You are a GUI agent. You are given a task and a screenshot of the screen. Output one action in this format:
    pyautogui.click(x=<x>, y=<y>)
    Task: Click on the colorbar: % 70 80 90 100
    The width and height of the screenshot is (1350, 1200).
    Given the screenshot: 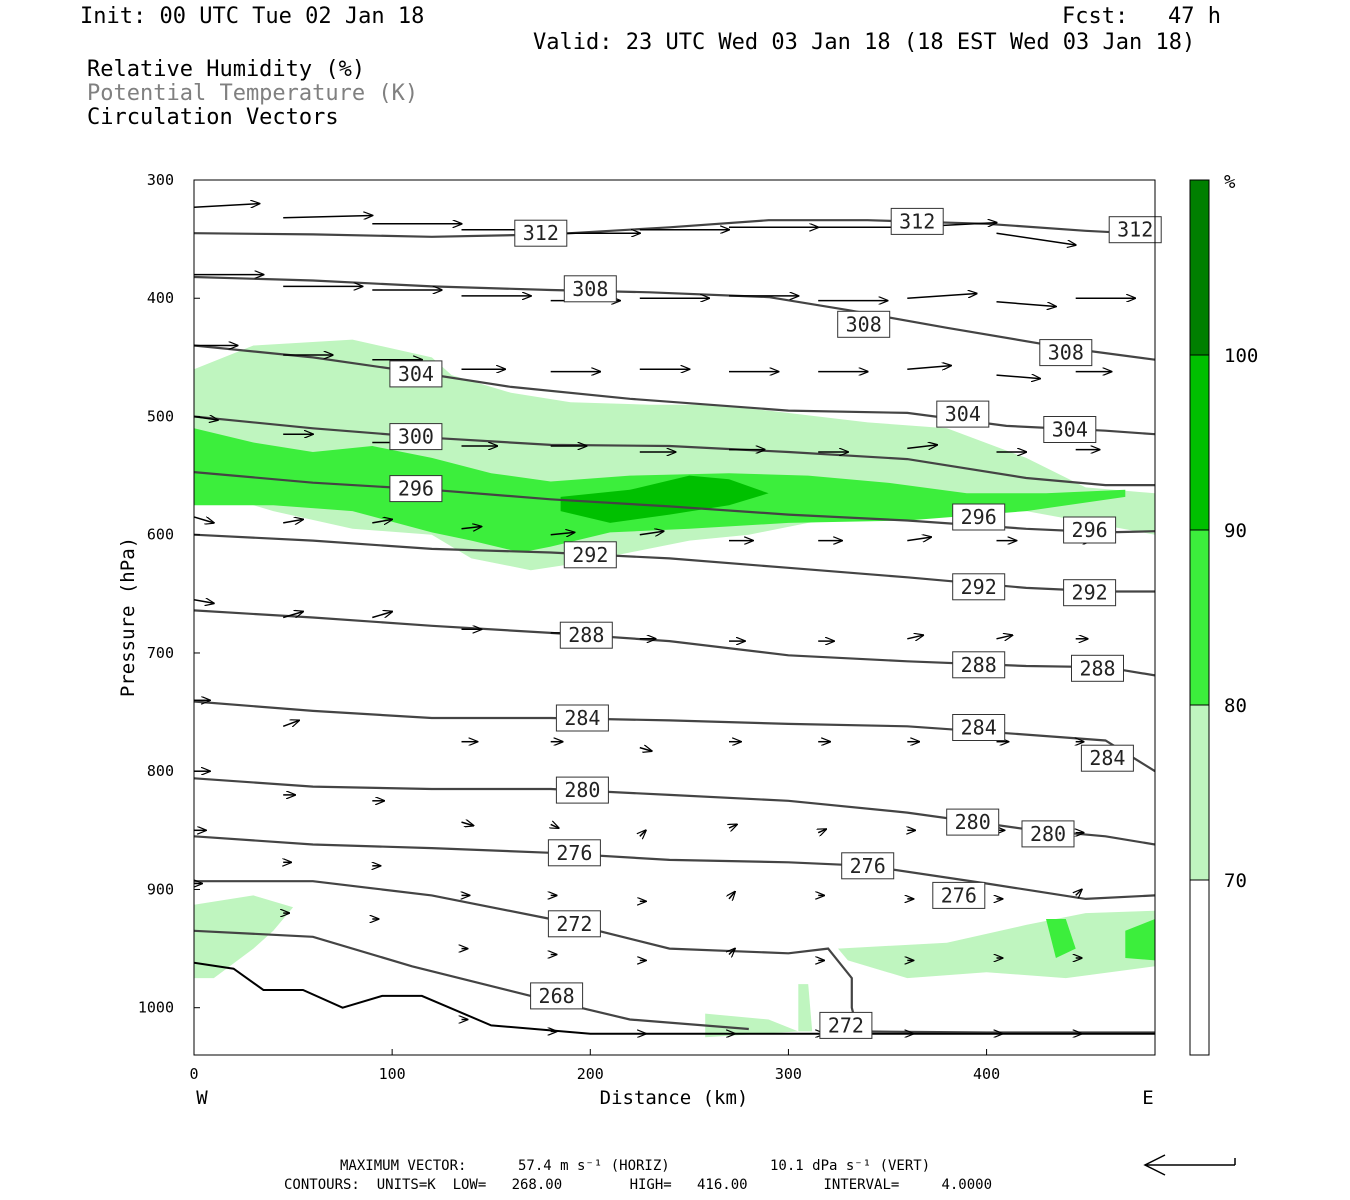 What is the action you would take?
    pyautogui.click(x=1223, y=613)
    